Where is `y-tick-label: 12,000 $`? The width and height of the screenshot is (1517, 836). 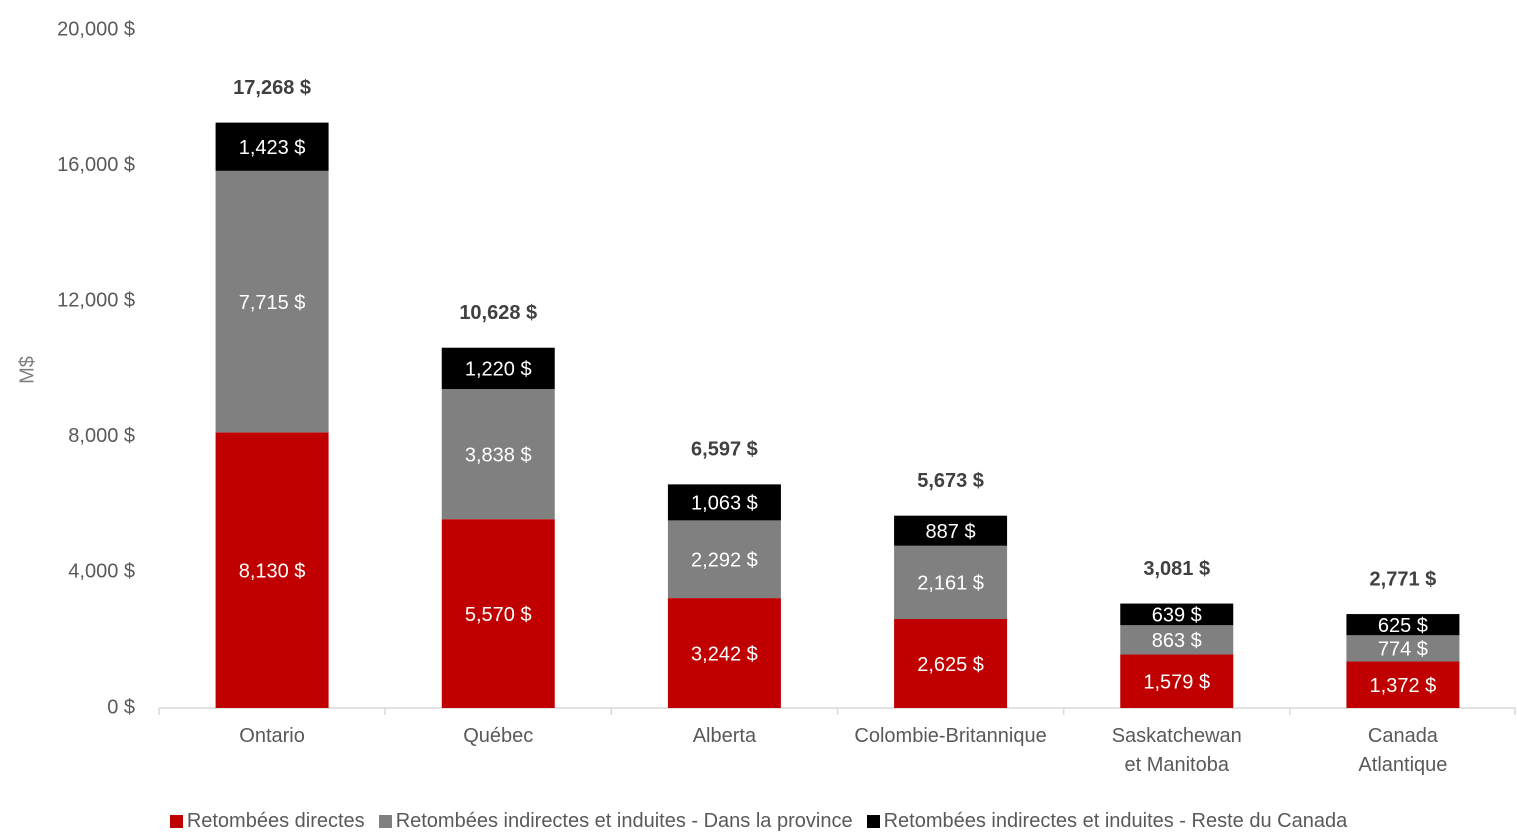
y-tick-label: 12,000 $ is located at coordinates (96, 300).